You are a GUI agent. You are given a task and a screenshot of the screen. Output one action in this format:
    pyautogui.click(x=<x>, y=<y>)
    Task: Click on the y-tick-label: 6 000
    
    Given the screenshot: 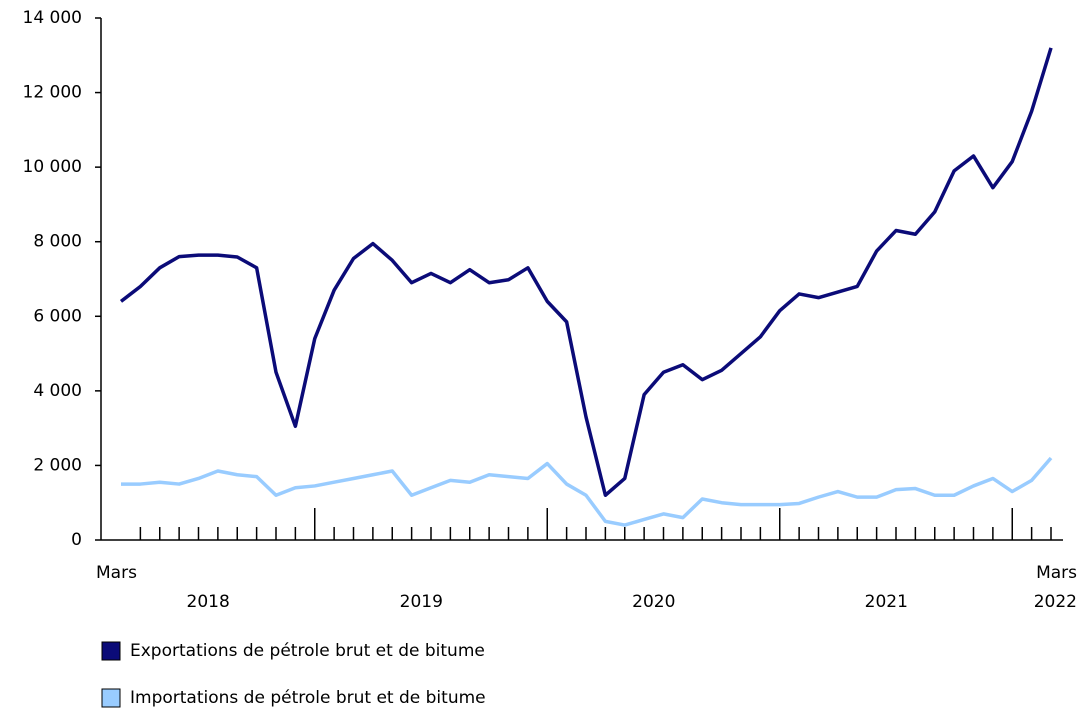 What is the action you would take?
    pyautogui.click(x=57, y=316)
    